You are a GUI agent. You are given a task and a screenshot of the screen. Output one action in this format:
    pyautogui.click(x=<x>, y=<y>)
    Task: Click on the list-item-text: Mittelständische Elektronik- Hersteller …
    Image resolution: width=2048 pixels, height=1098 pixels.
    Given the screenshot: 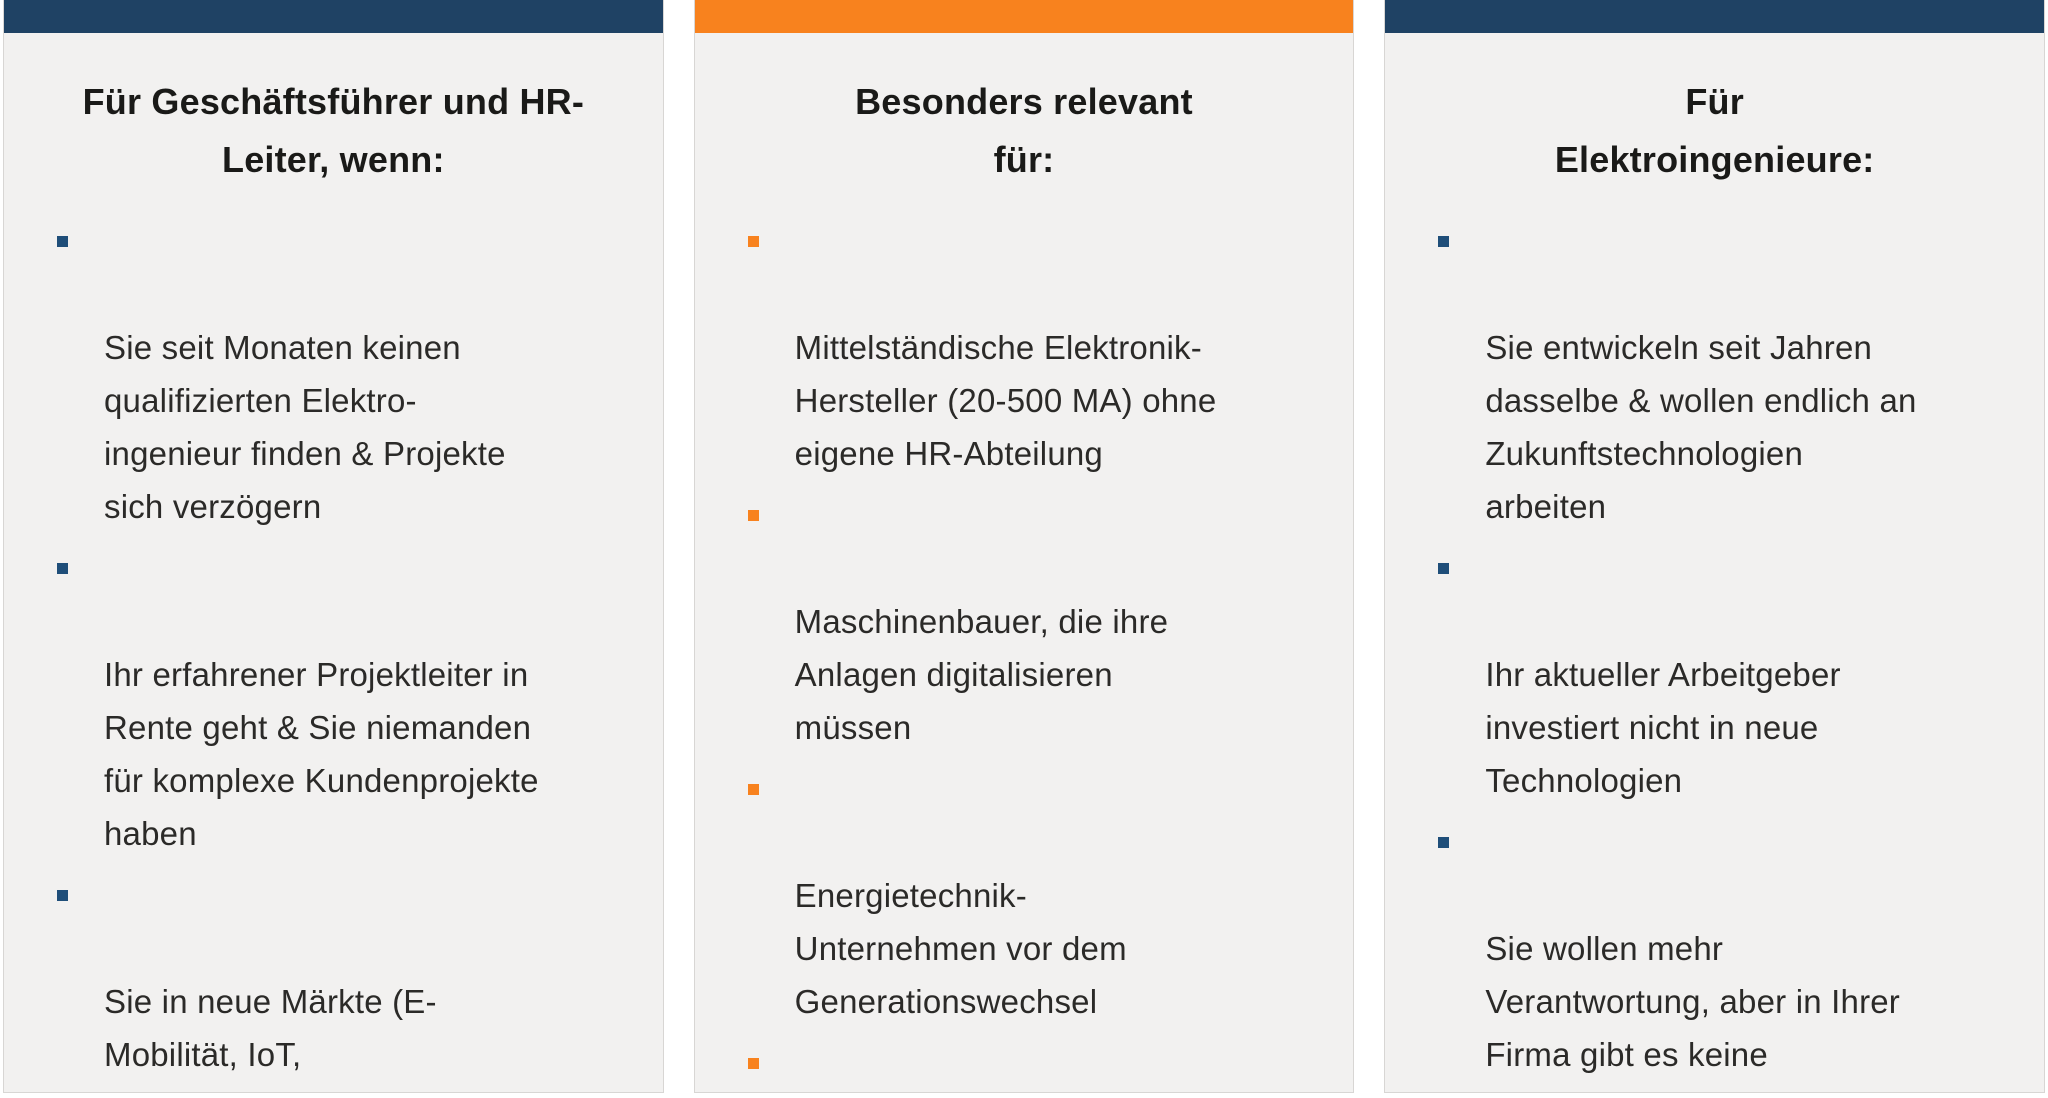 What is the action you would take?
    pyautogui.click(x=1005, y=400)
    